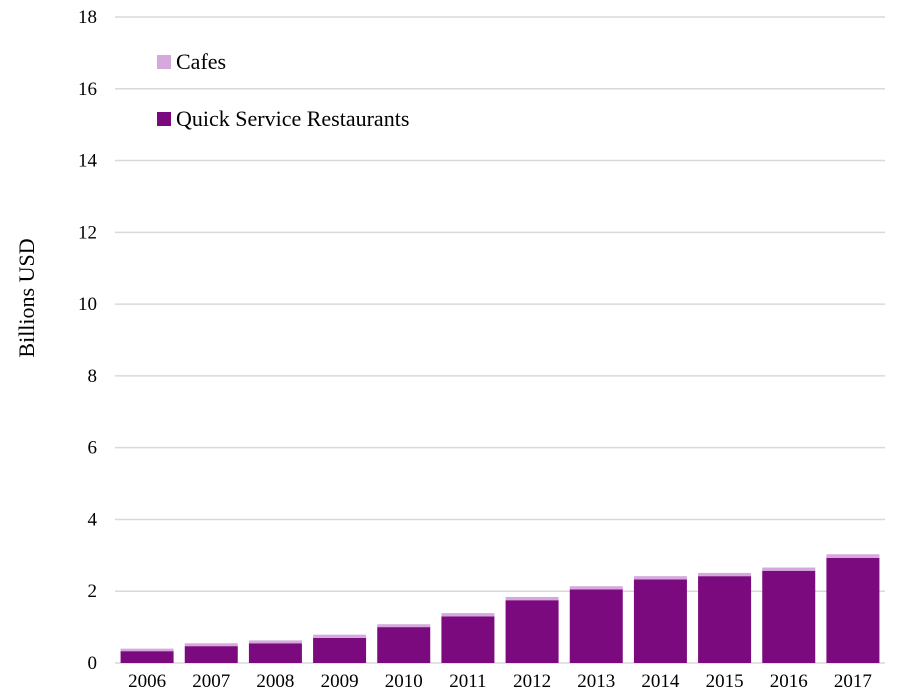  Describe the element at coordinates (853, 556) in the screenshot. I see `bar-cafes-2017` at that location.